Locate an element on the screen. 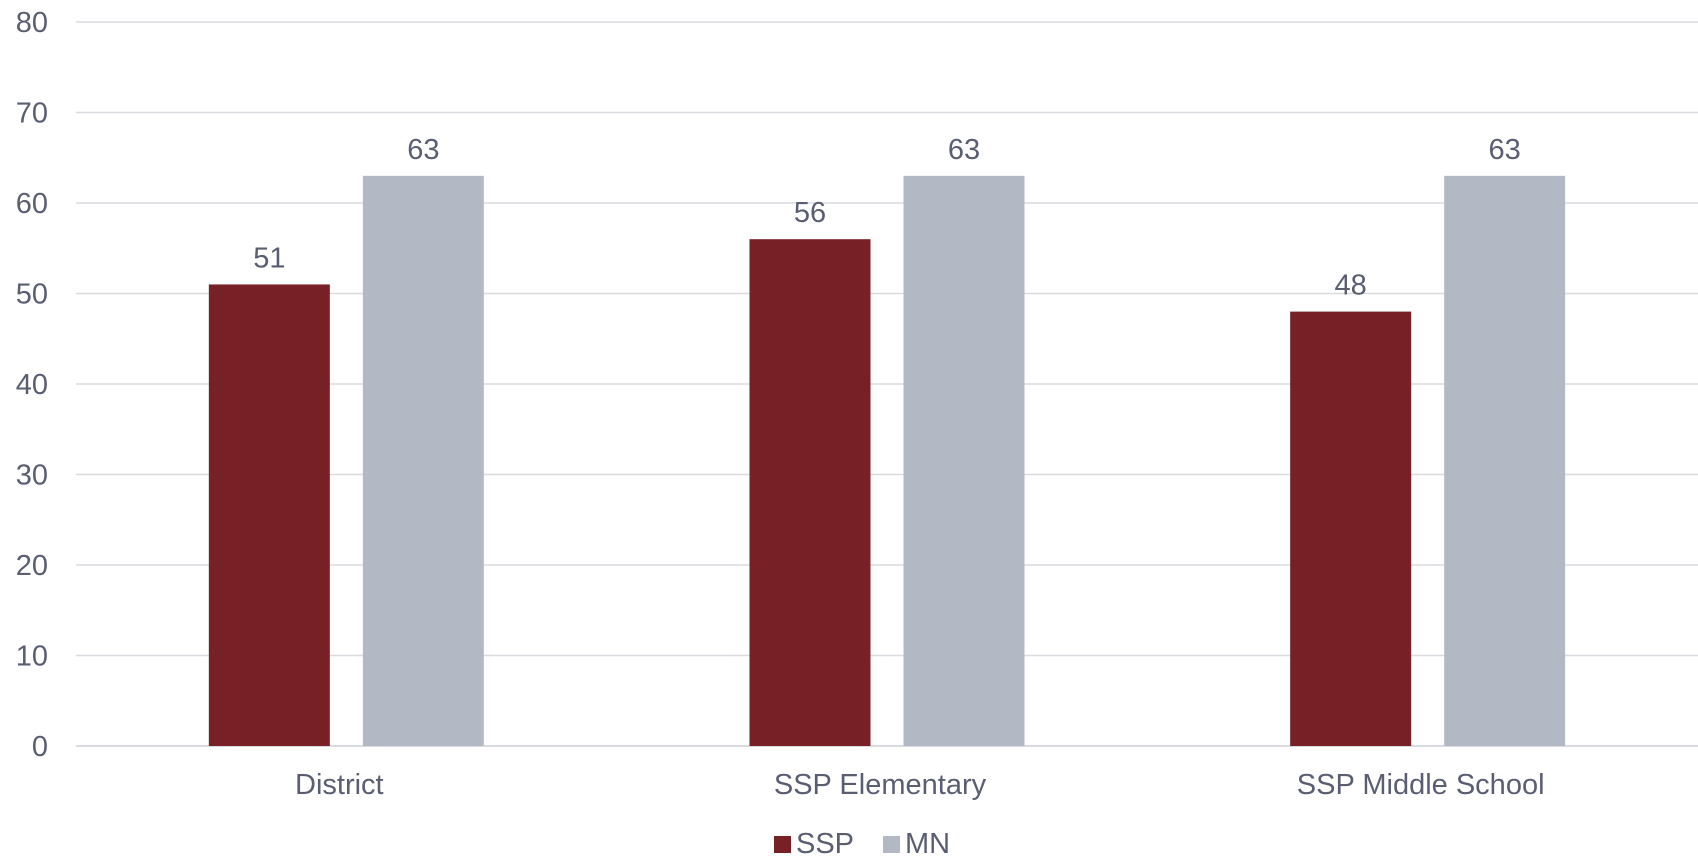 The height and width of the screenshot is (858, 1698). y-tick-label: 60 is located at coordinates (32, 204).